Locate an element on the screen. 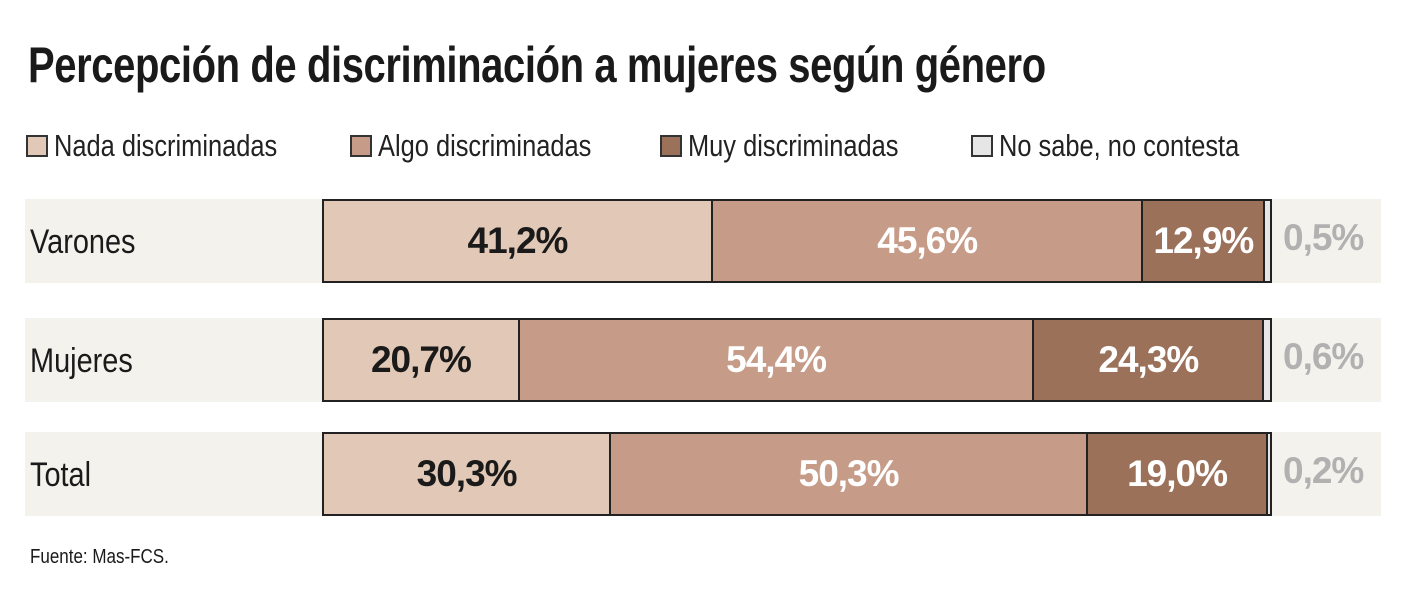 This screenshot has width=1406, height=613. stacked-bar: 41,2% 45,6% 12,9% is located at coordinates (797, 241).